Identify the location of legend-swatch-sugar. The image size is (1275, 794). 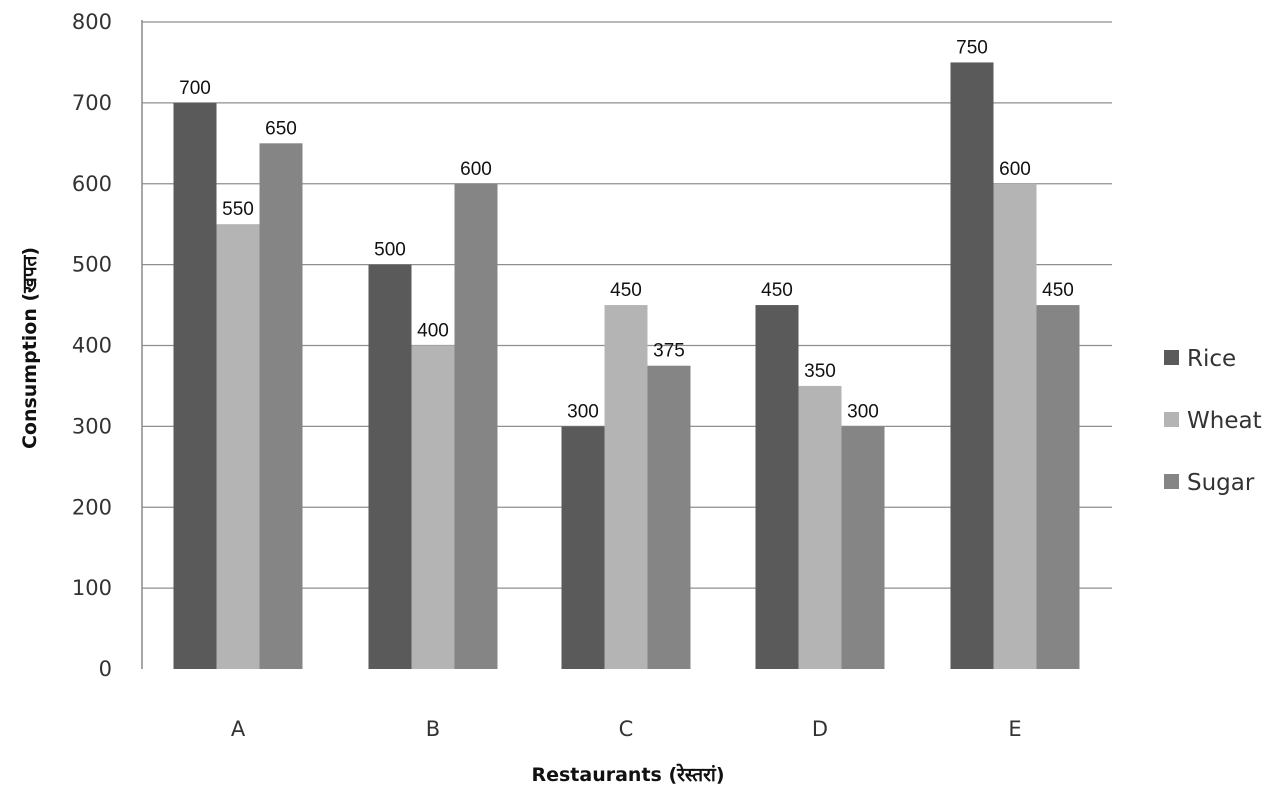
(1171, 481).